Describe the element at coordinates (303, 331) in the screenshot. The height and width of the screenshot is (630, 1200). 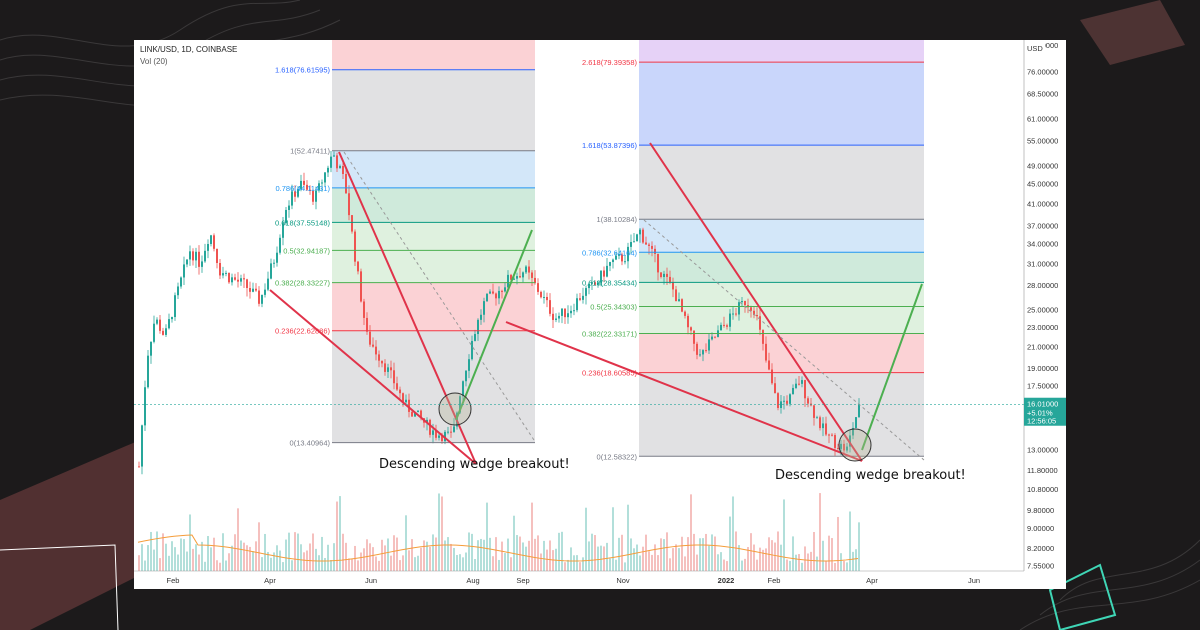
I see `fib-level-label: 0.236(22.62886)` at that location.